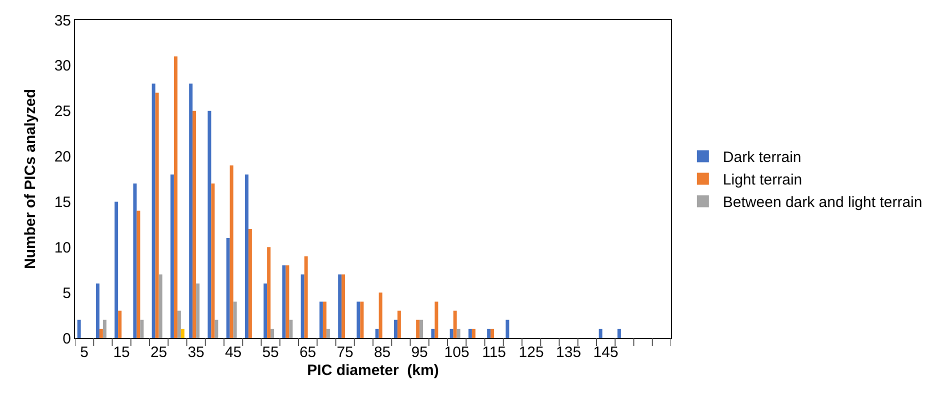 The image size is (940, 400). I want to click on y-axis-title: Number of PICs analyzed, so click(30, 179).